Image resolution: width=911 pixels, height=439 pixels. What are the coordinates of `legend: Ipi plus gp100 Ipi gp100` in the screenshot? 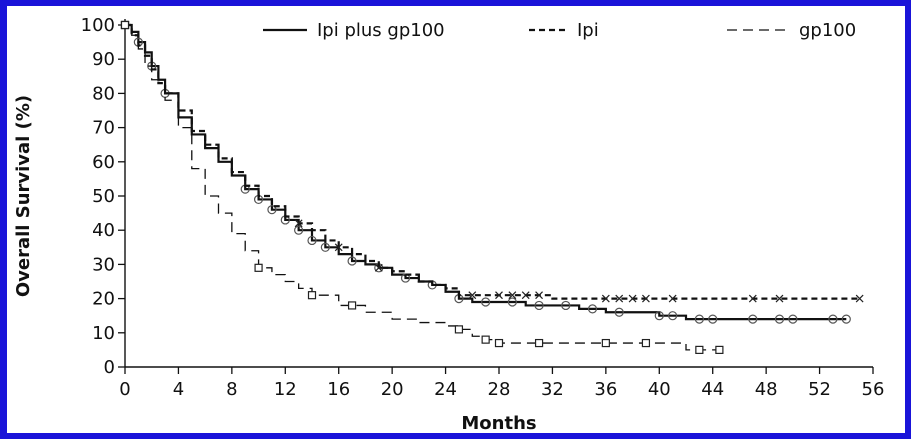 It's located at (559, 30).